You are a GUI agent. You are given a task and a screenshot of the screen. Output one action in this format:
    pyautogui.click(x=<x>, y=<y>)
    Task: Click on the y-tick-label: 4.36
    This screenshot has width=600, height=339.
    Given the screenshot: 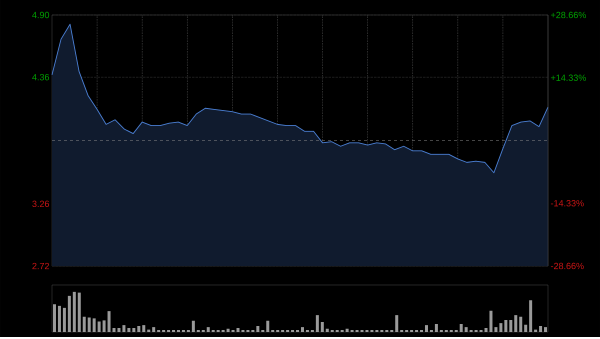 What is the action you would take?
    pyautogui.click(x=41, y=77)
    